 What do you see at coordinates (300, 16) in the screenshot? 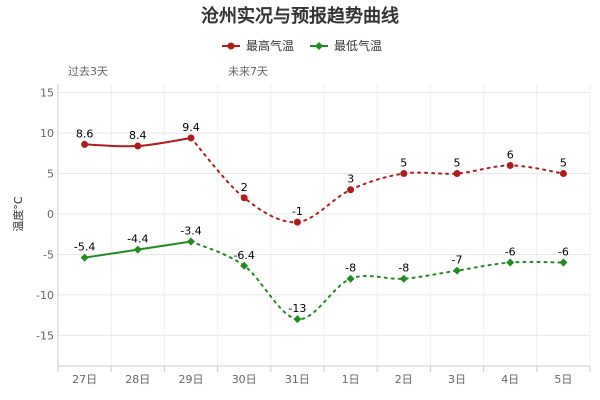
I see `chart-title: 沧州实况与预报趋势曲线` at bounding box center [300, 16].